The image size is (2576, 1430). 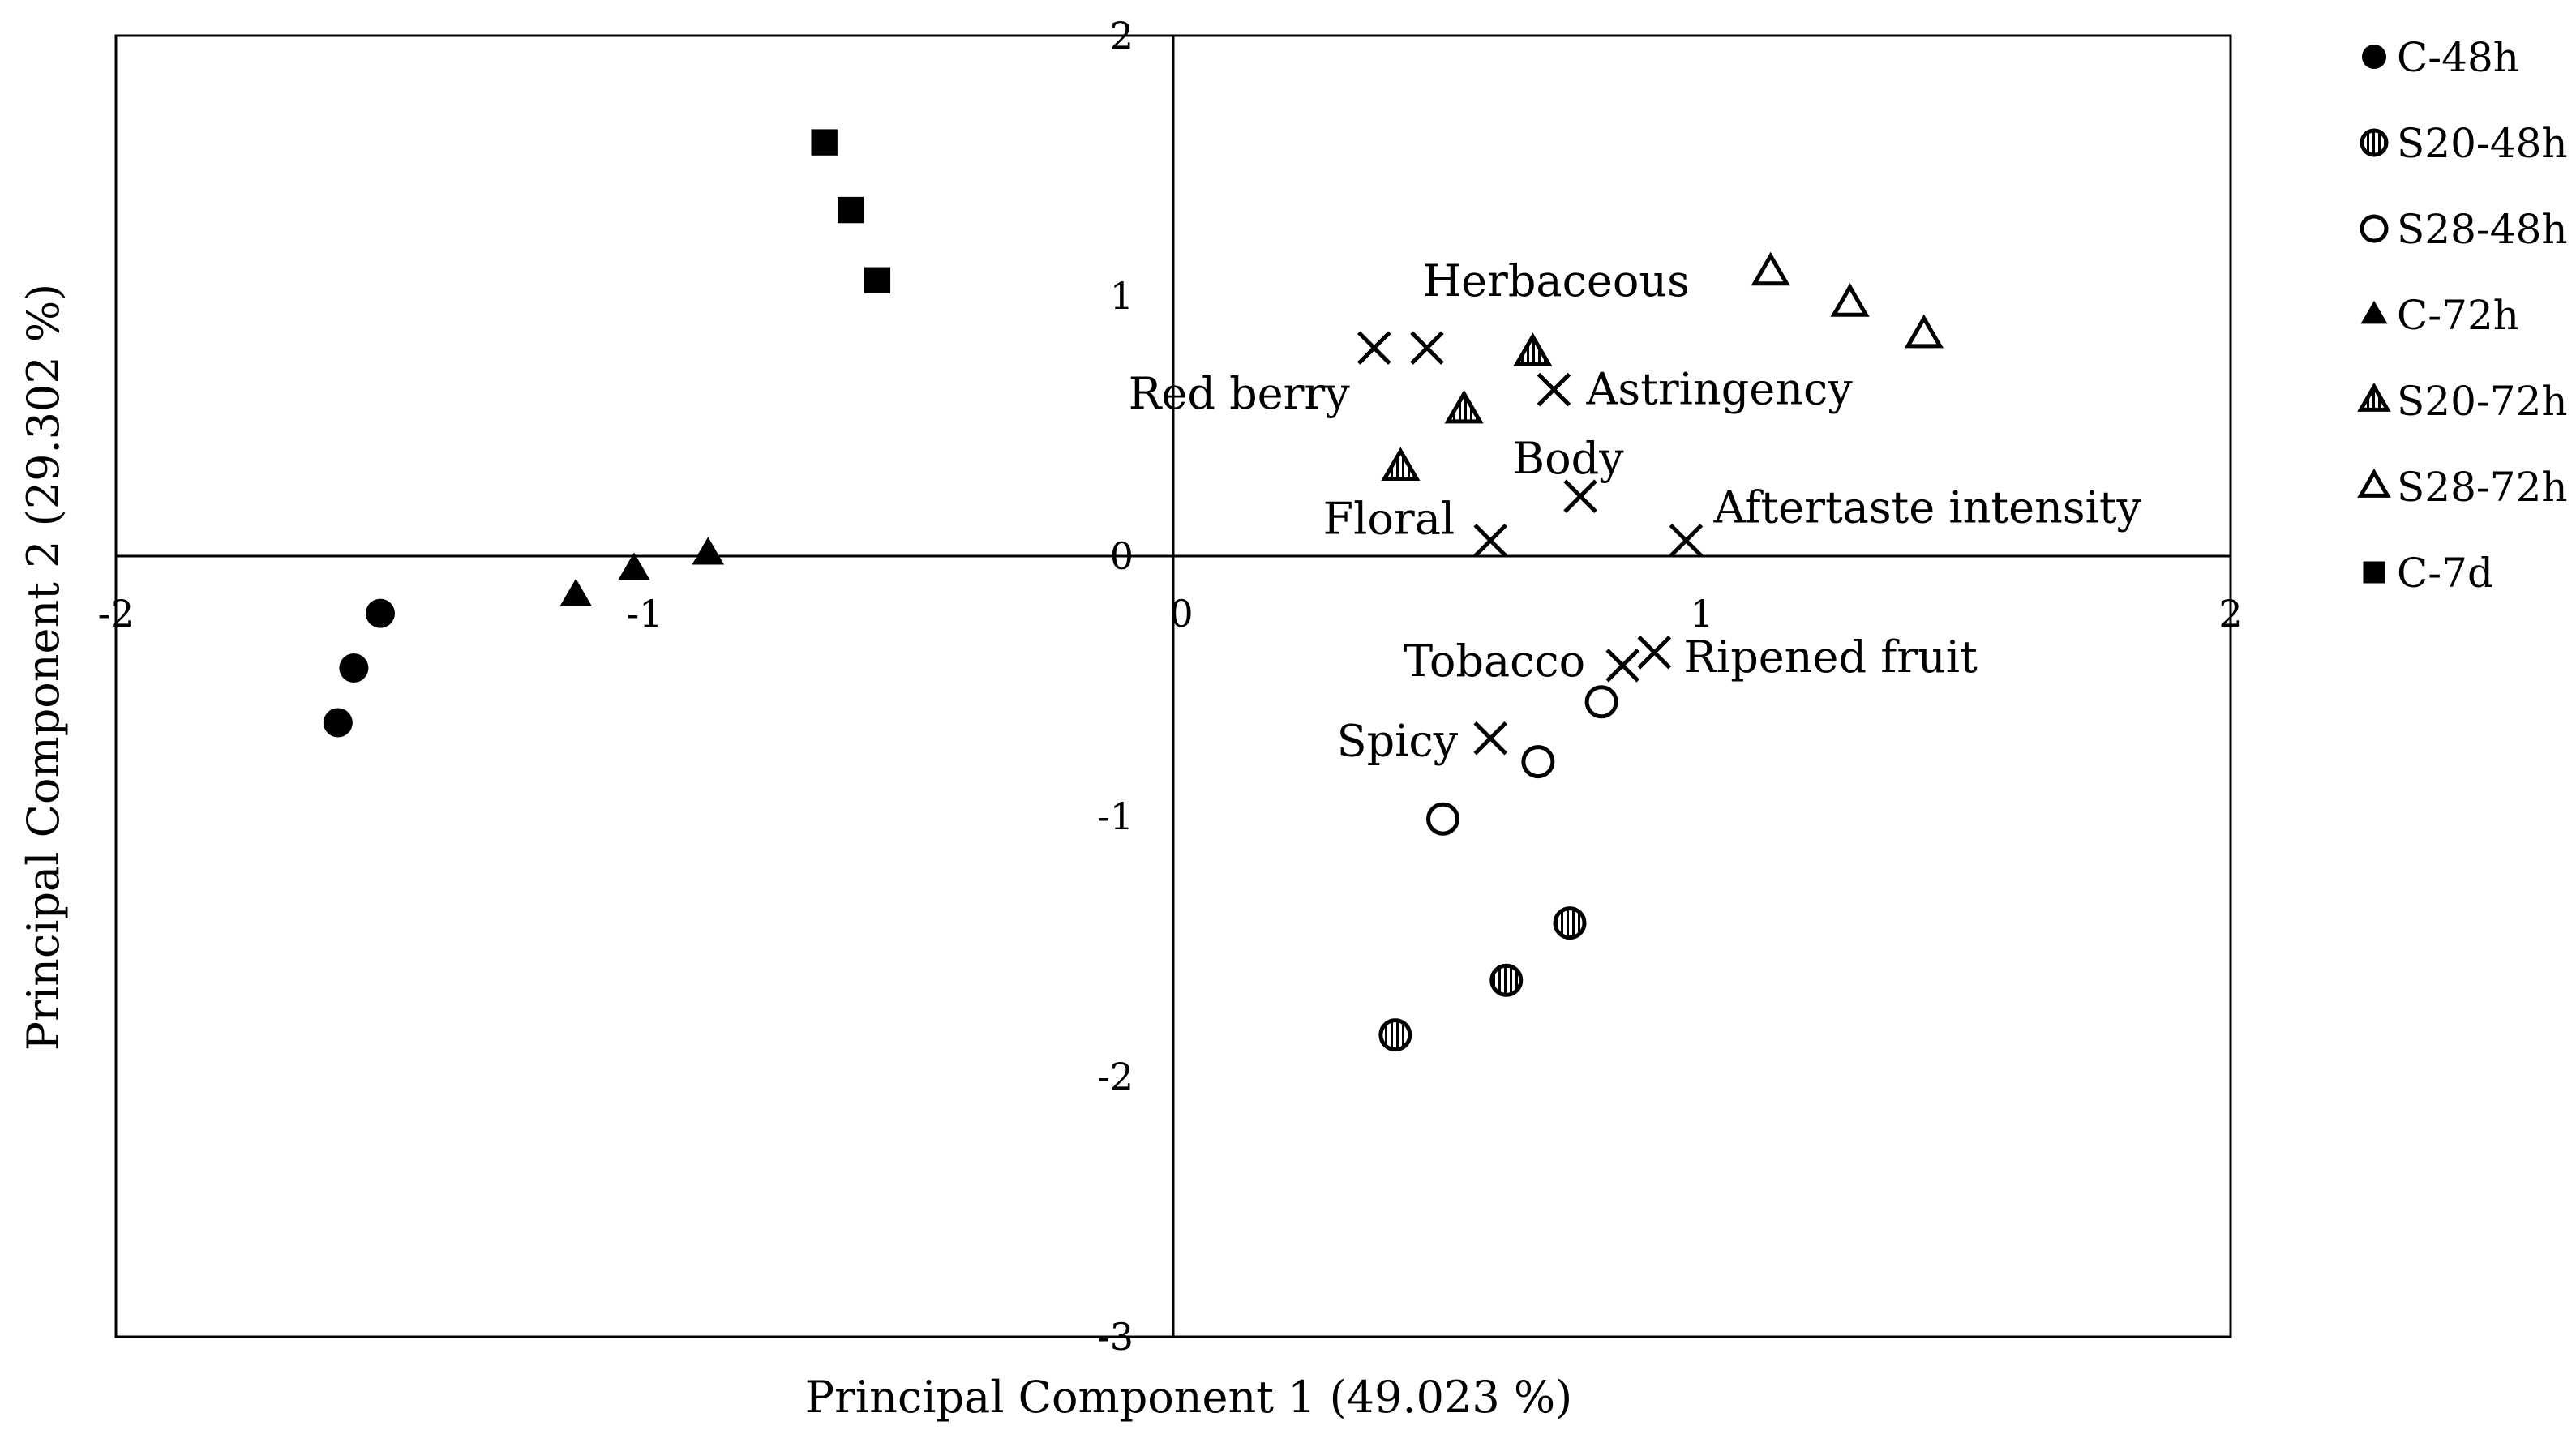 I want to click on legend-item: S28-48h, so click(x=2464, y=229).